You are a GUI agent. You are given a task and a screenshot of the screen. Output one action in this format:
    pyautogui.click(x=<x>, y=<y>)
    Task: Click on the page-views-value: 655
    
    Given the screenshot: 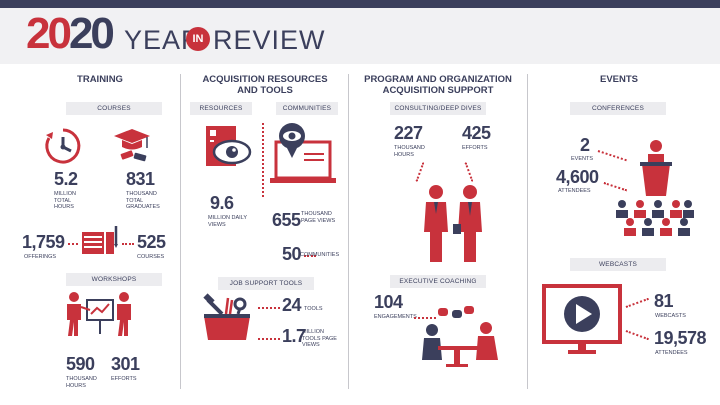 What is the action you would take?
    pyautogui.click(x=286, y=220)
    